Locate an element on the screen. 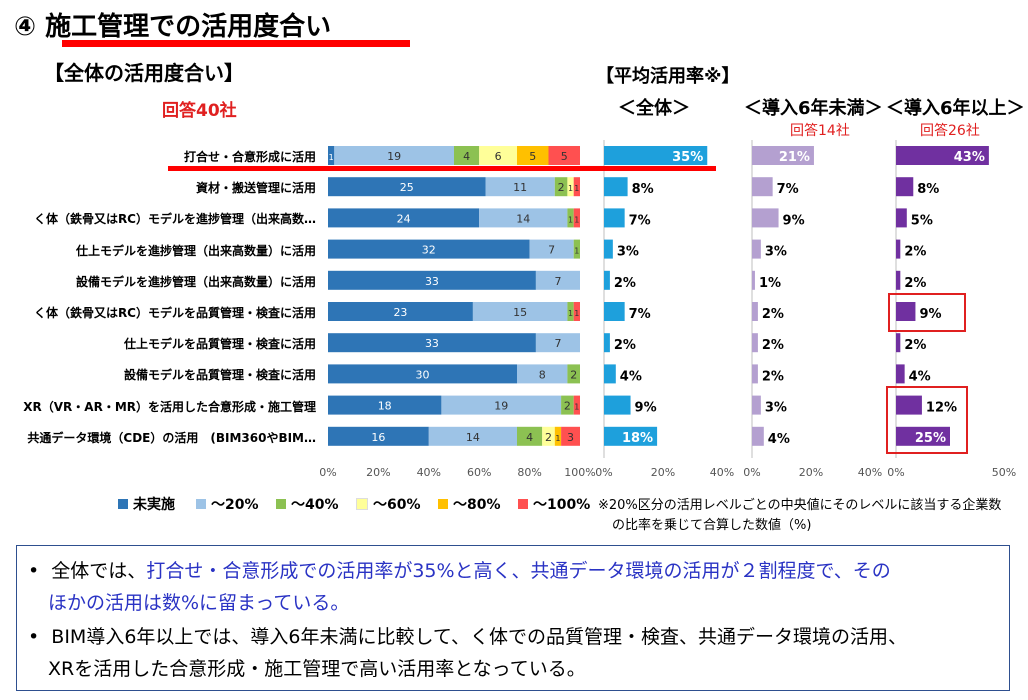  category-label: く体（鉄骨又はRC）モデルを品質管理・検査に活用 is located at coordinates (174, 313).